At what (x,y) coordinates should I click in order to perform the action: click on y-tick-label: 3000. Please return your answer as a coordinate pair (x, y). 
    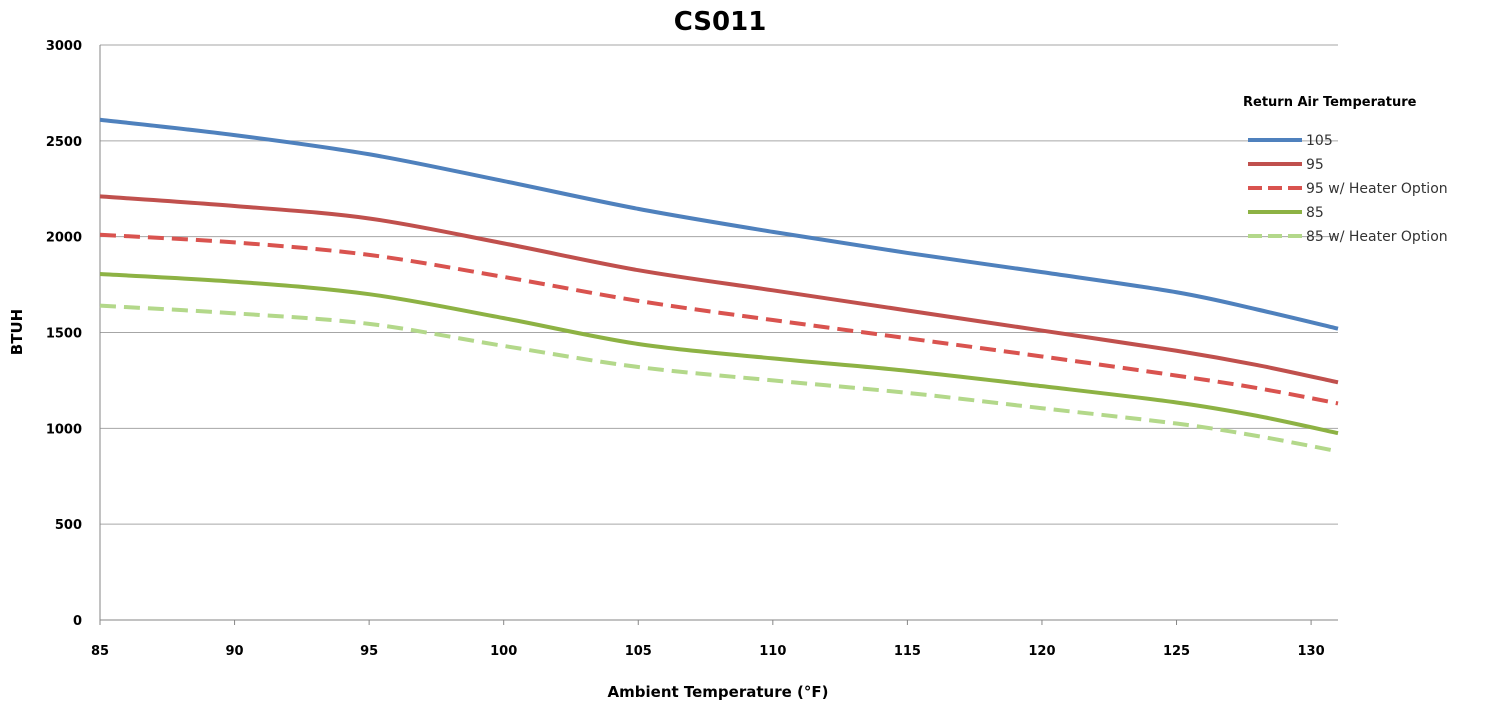
    Looking at the image, I should click on (64, 46).